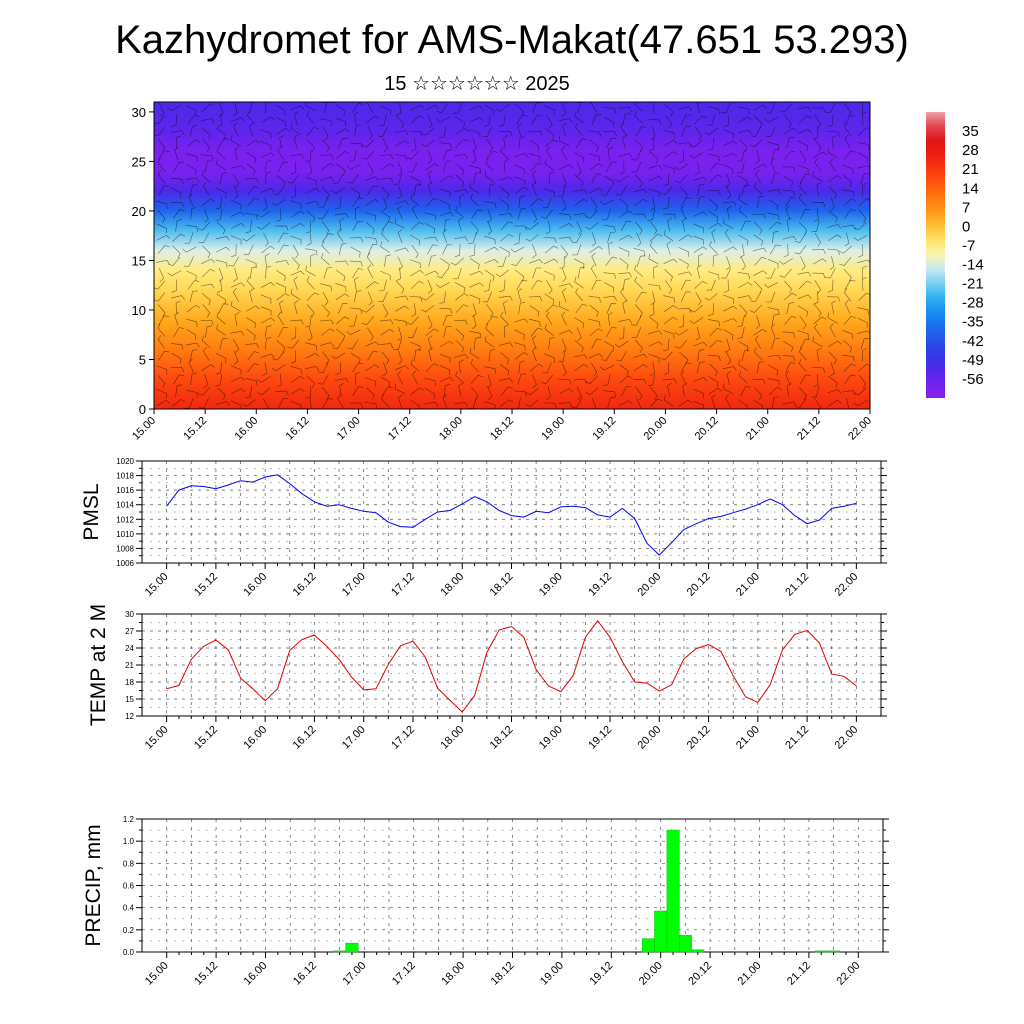  What do you see at coordinates (451, 429) in the screenshot?
I see `x-tick-label-upper: 18.00` at bounding box center [451, 429].